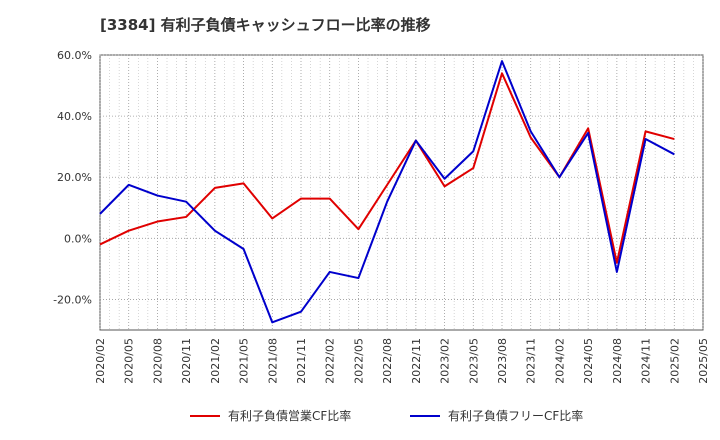 The image size is (720, 440). What do you see at coordinates (674, 361) in the screenshot?
I see `x-tick-label: 2025/02` at bounding box center [674, 361].